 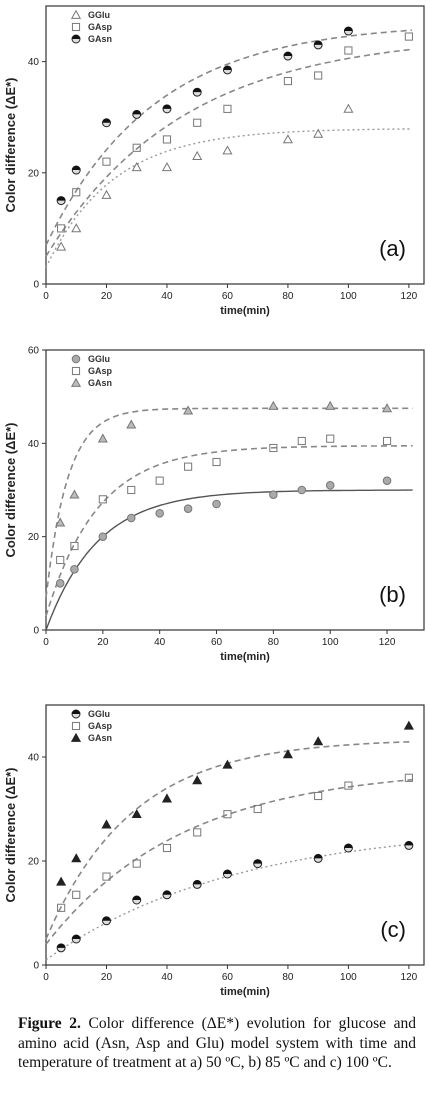 What do you see at coordinates (228, 296) in the screenshot?
I see `x-tick-label: 60` at bounding box center [228, 296].